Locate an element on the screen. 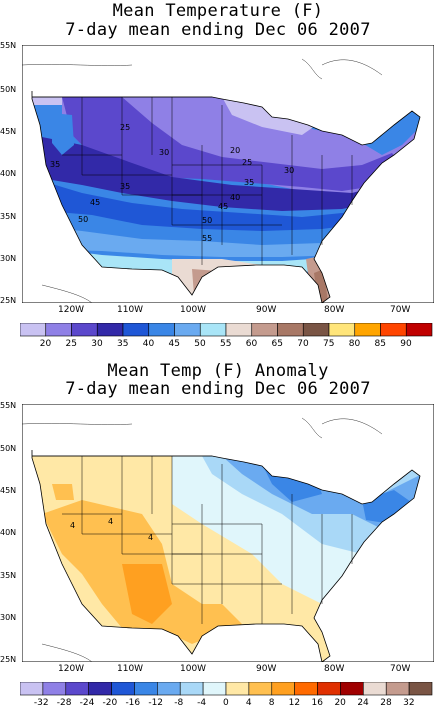 This screenshot has width=436, height=709. legend-label: -8 is located at coordinates (179, 703).